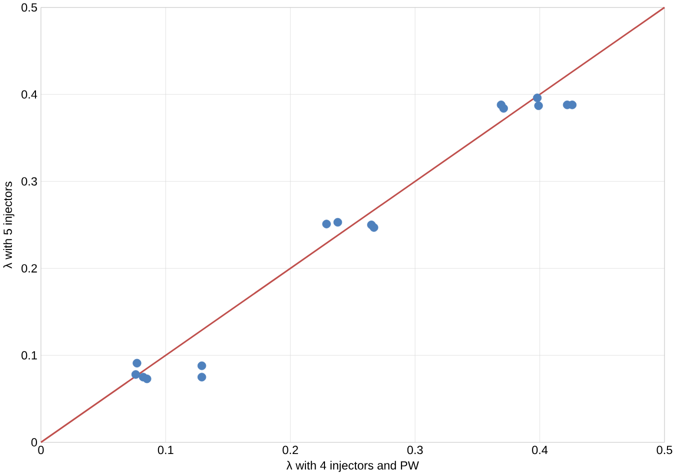 This screenshot has width=676, height=475. I want to click on y-tick-label: 0.1, so click(29, 355).